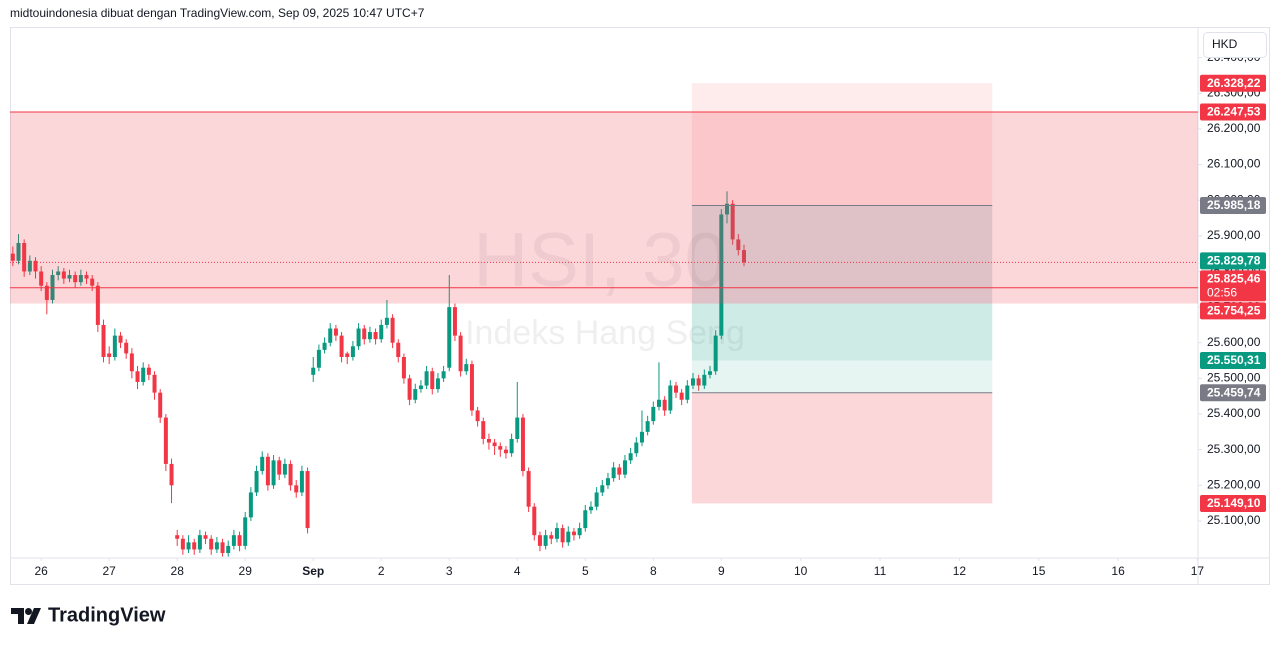 The width and height of the screenshot is (1281, 646). Describe the element at coordinates (449, 571) in the screenshot. I see `x-tick-label: 3` at that location.